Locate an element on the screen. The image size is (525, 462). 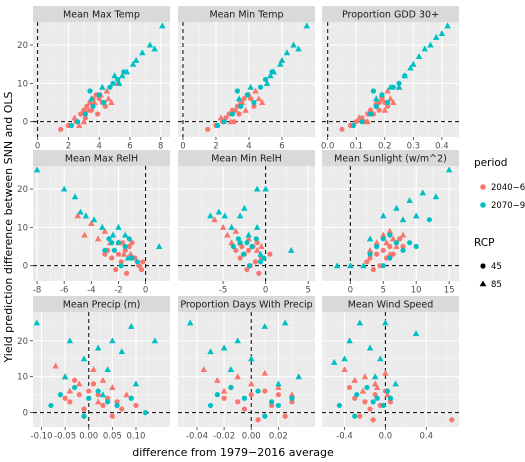
x-tick-label: 8 is located at coordinates (160, 147).